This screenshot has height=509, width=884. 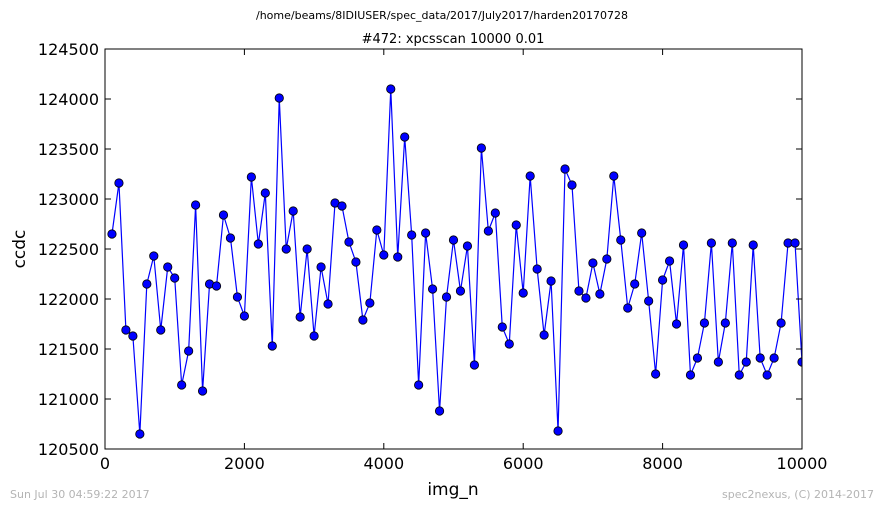 What do you see at coordinates (802, 463) in the screenshot?
I see `x-tick-label: 10000` at bounding box center [802, 463].